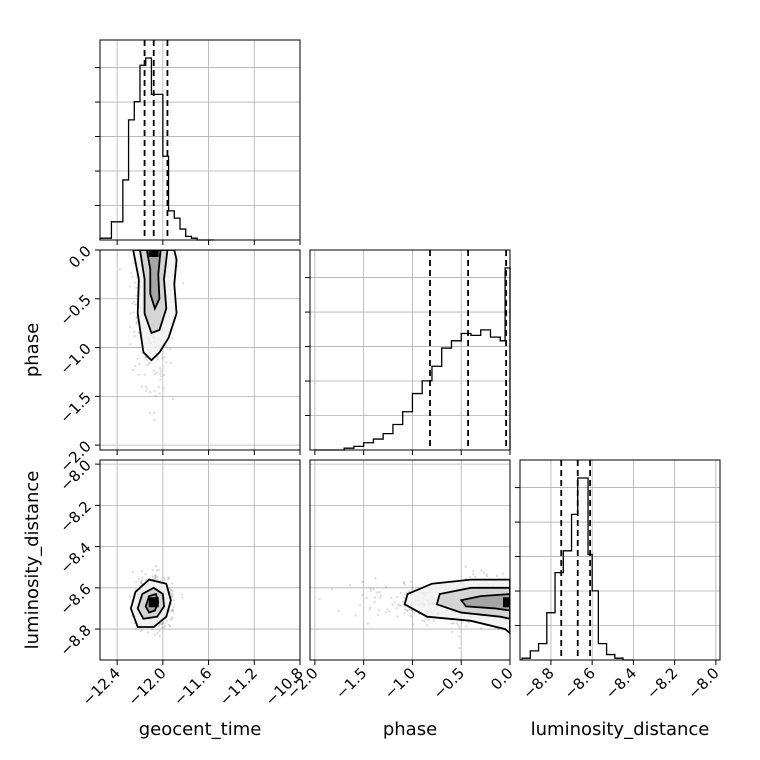  Describe the element at coordinates (75, 407) in the screenshot. I see `y-tick-label: −1.5` at that location.